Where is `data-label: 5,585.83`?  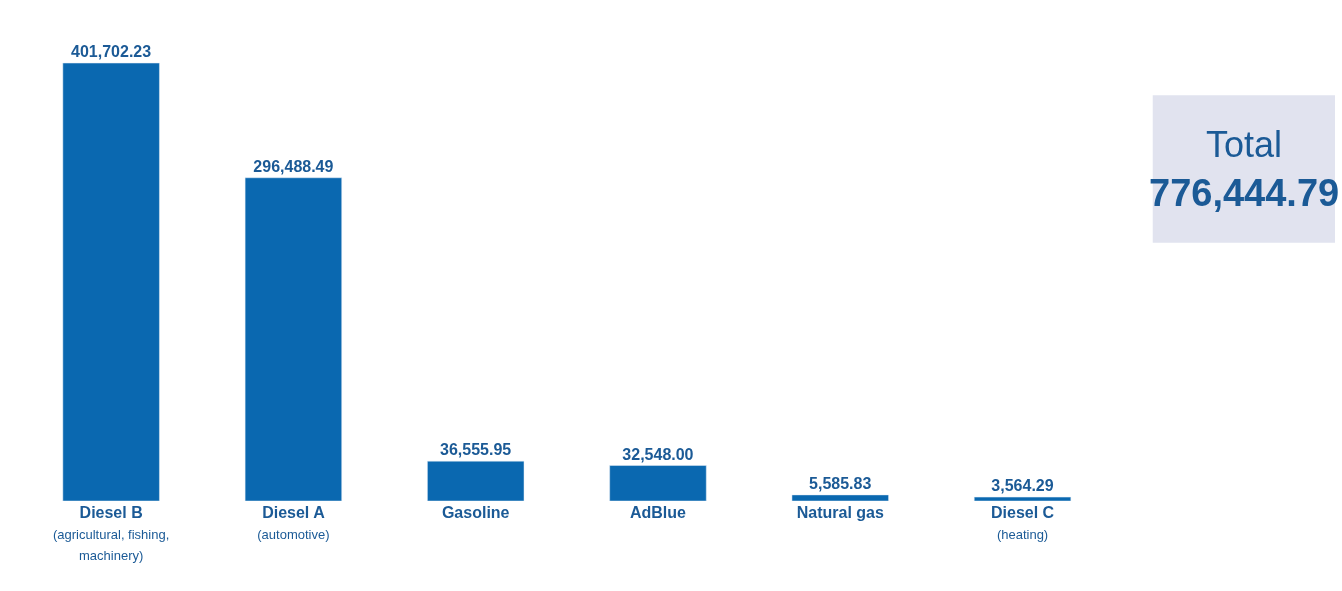 data-label: 5,585.83 is located at coordinates (840, 483).